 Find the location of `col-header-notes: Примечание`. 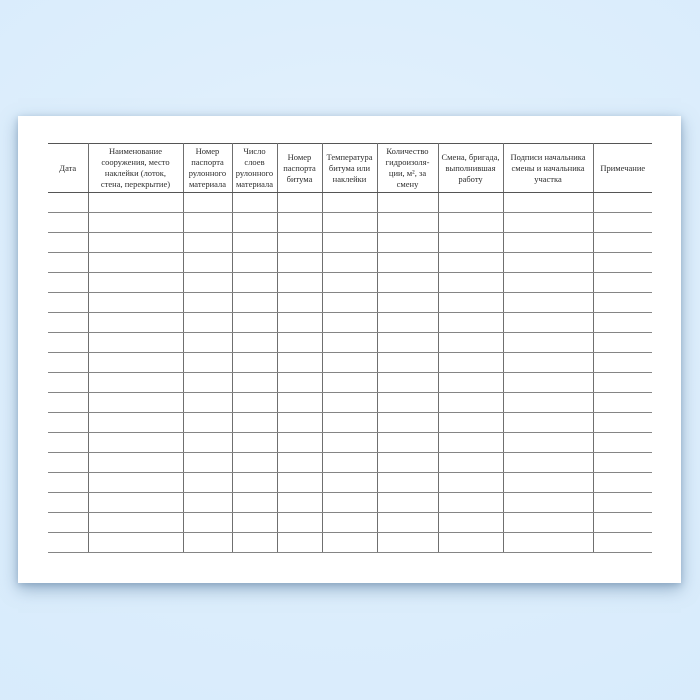

col-header-notes: Примечание is located at coordinates (622, 168).